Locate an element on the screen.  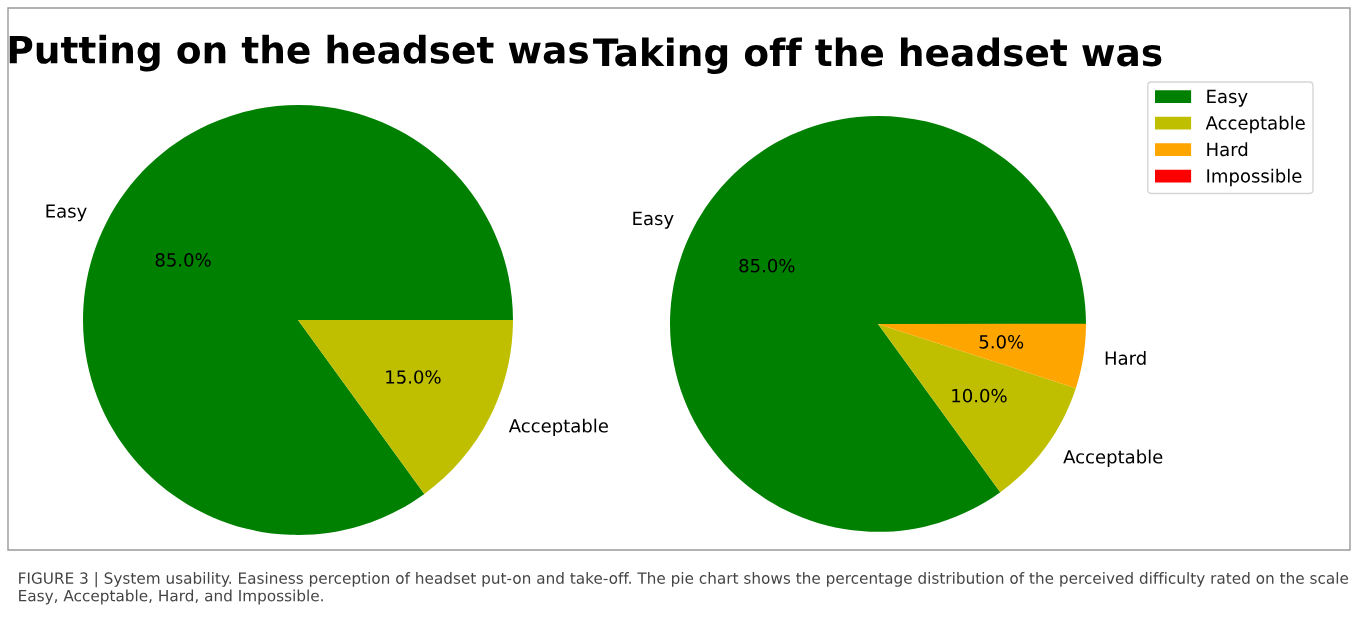
legend-label: Easy is located at coordinates (1227, 98).